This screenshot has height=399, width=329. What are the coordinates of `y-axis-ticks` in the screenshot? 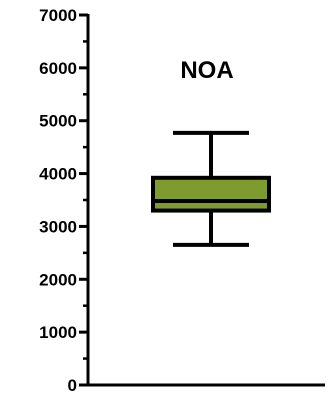 It's located at (83, 200).